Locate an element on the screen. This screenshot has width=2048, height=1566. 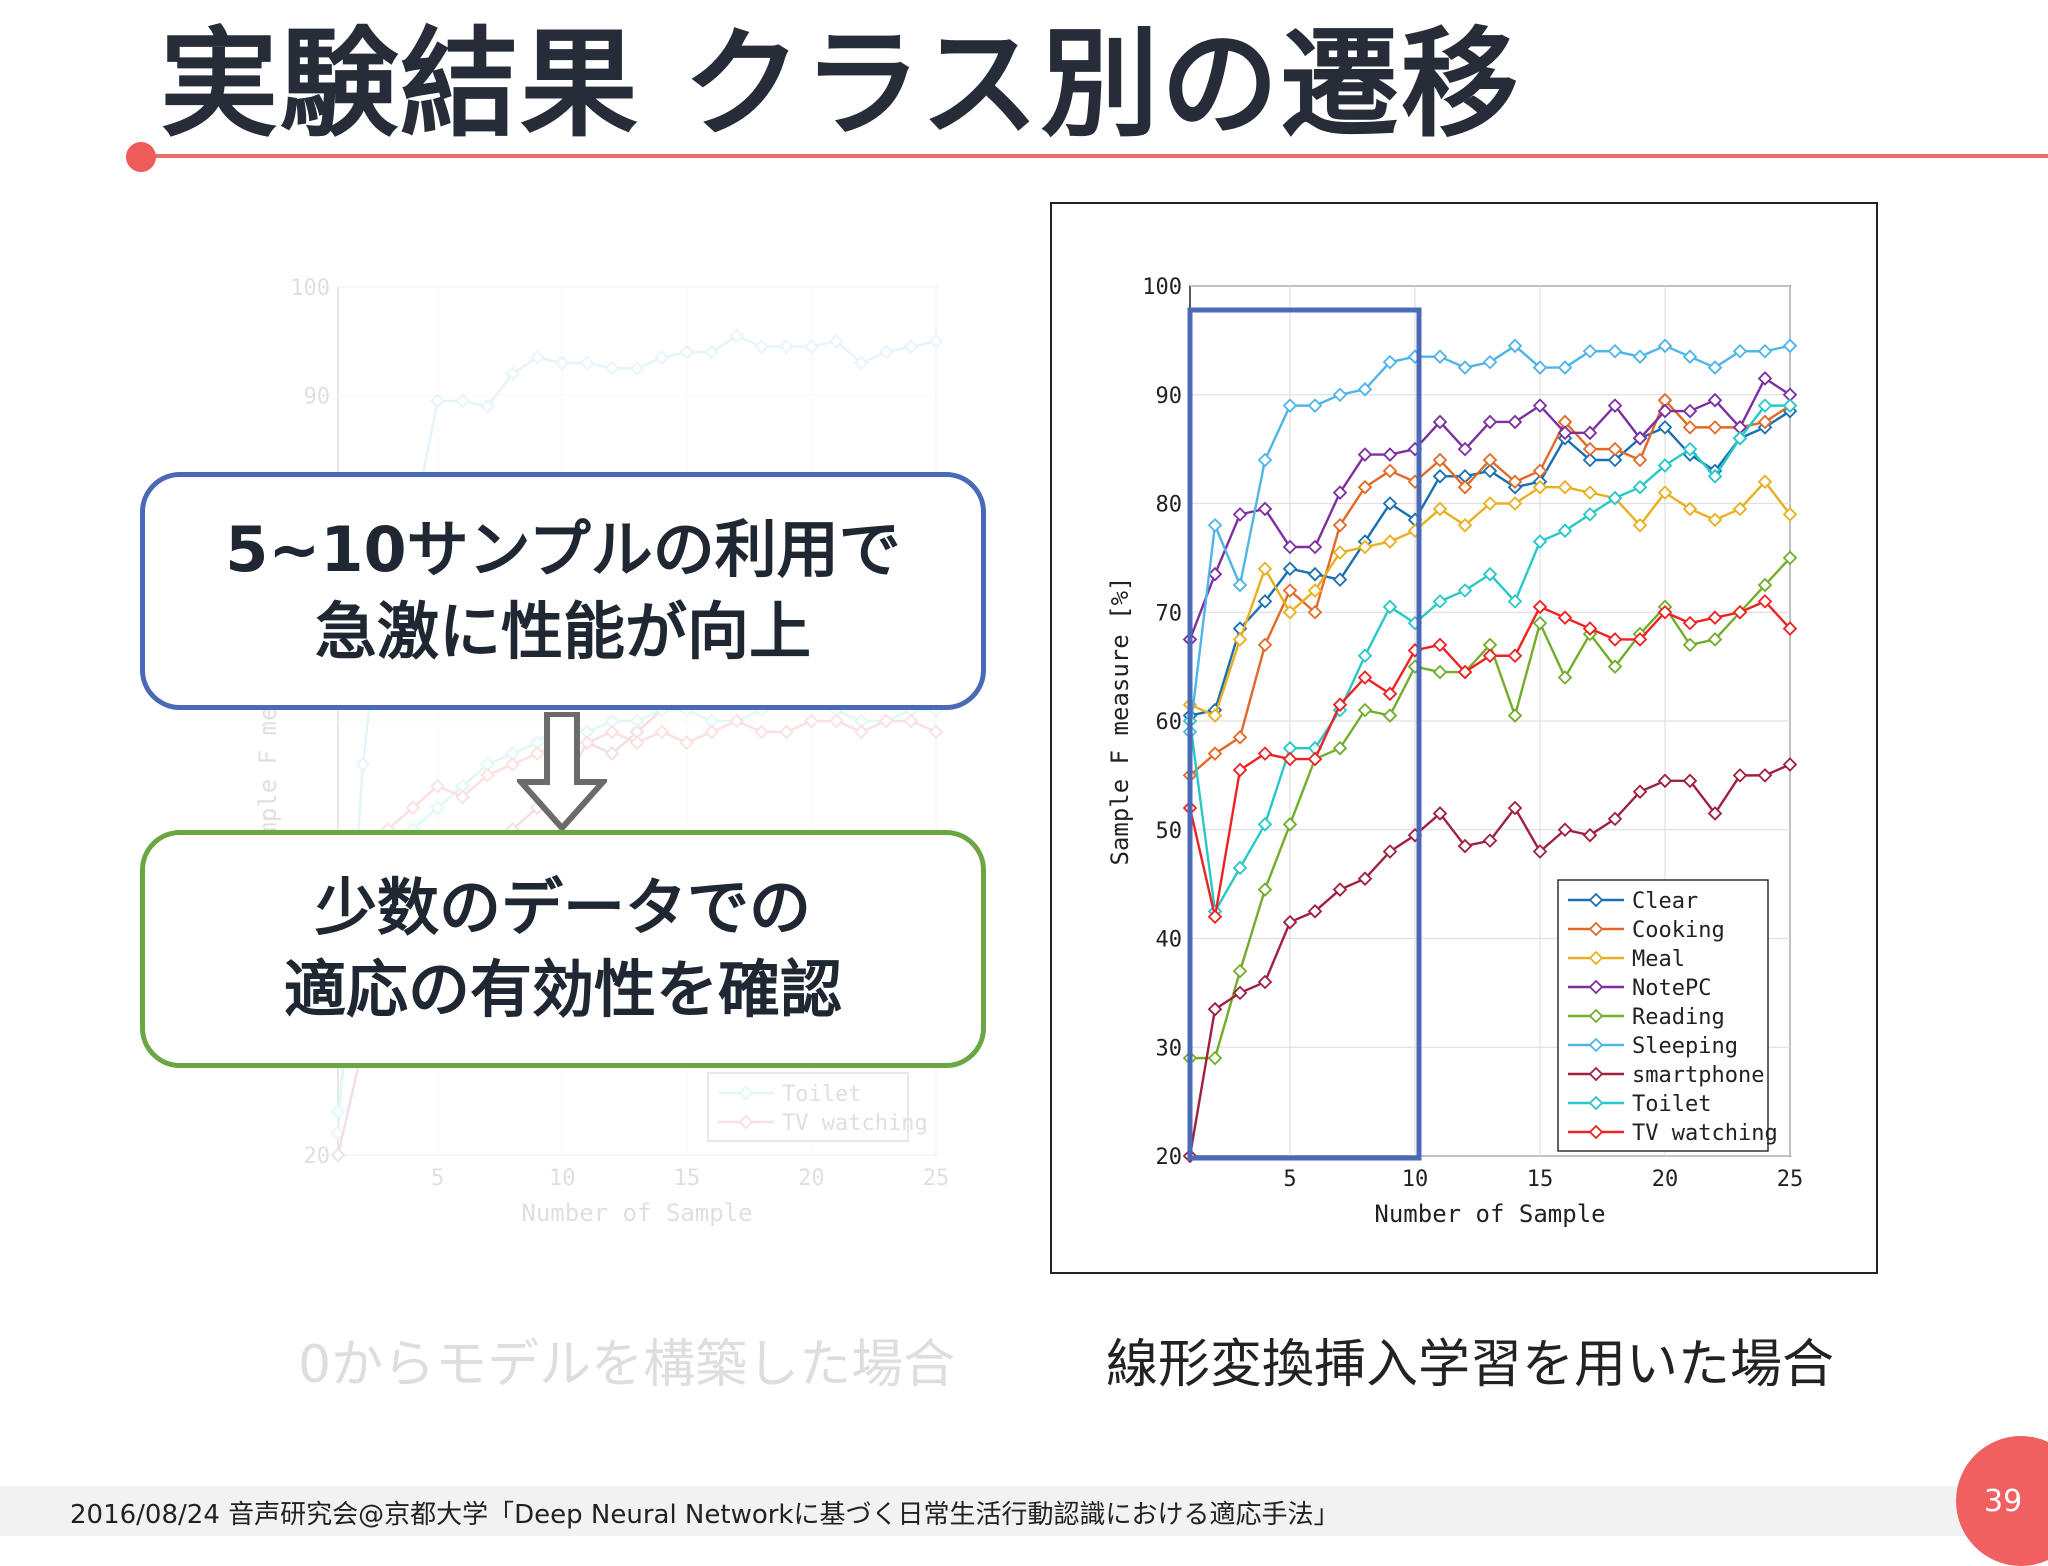
main-y-tick-label: 100 is located at coordinates (1162, 287).